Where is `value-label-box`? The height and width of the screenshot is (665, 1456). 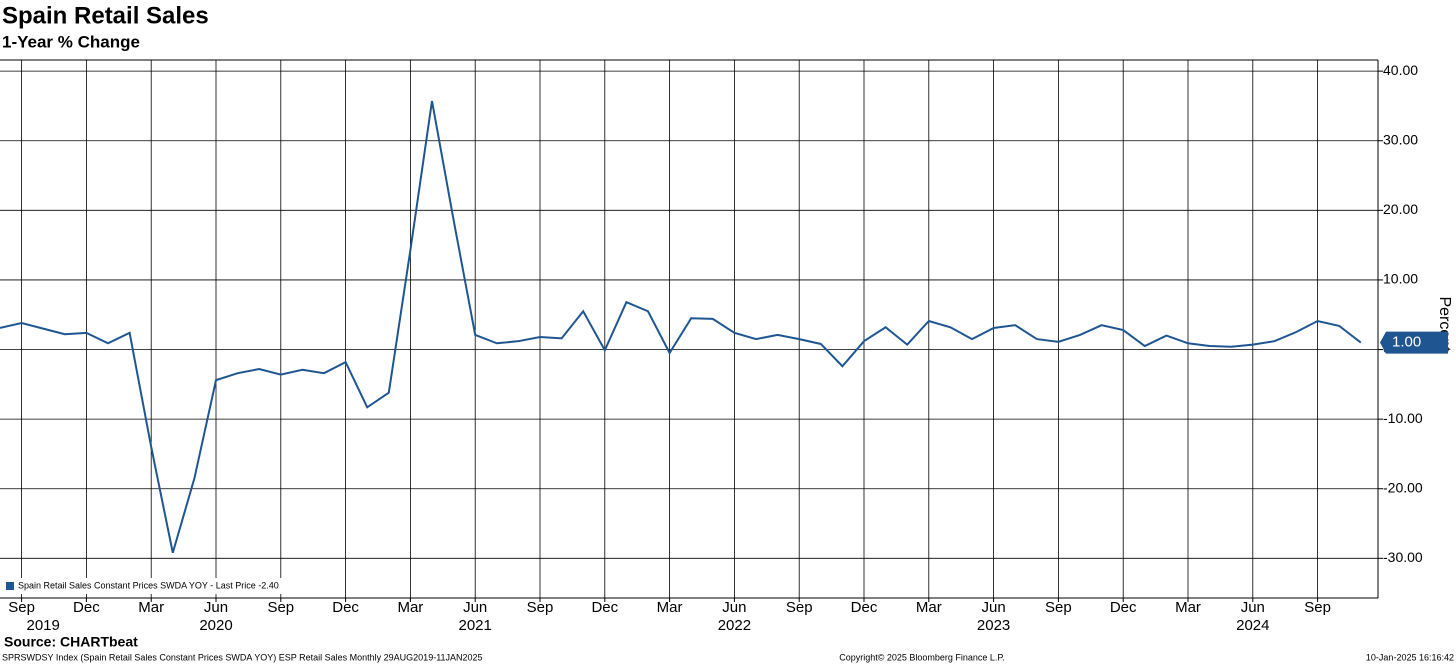
value-label-box is located at coordinates (1414, 342).